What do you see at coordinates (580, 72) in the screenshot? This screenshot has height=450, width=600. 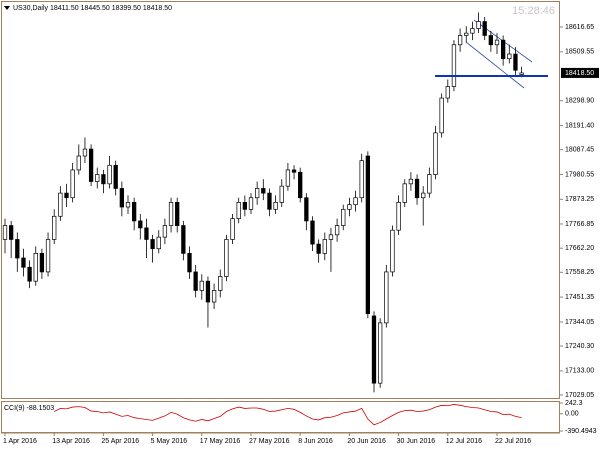 I see `current-price-box` at bounding box center [580, 72].